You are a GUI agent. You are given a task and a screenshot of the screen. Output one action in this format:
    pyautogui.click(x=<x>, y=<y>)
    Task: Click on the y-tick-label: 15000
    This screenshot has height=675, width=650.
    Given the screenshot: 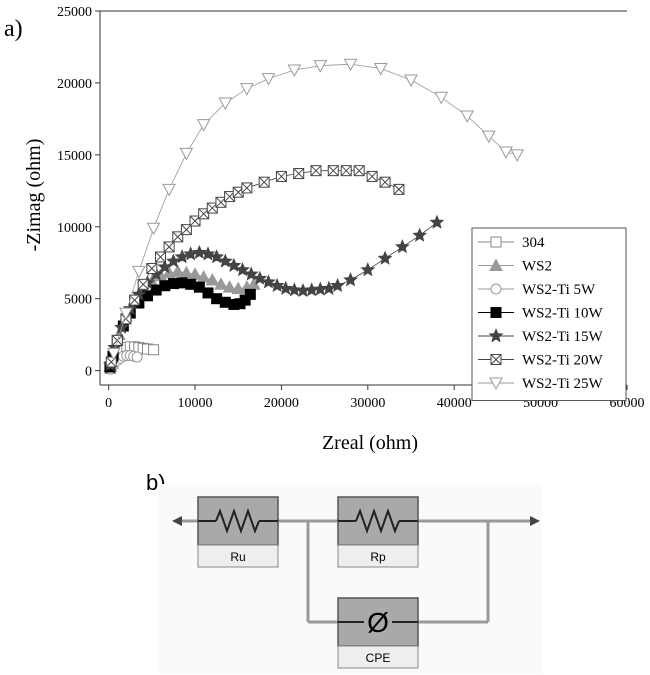 What is the action you would take?
    pyautogui.click(x=74, y=156)
    